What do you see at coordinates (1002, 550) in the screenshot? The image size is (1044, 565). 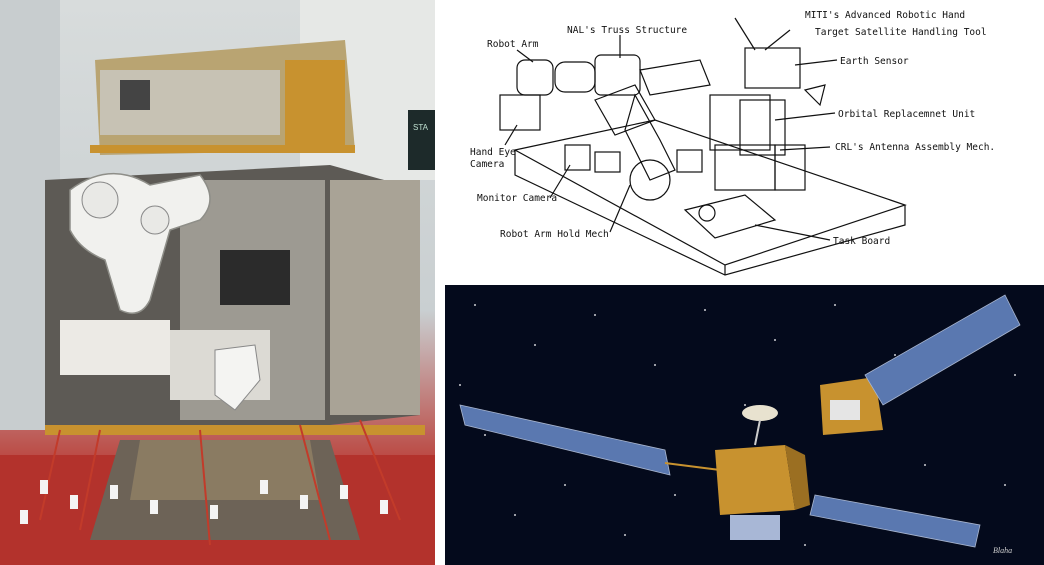 I see `artist-signature: Blaha` at bounding box center [1002, 550].